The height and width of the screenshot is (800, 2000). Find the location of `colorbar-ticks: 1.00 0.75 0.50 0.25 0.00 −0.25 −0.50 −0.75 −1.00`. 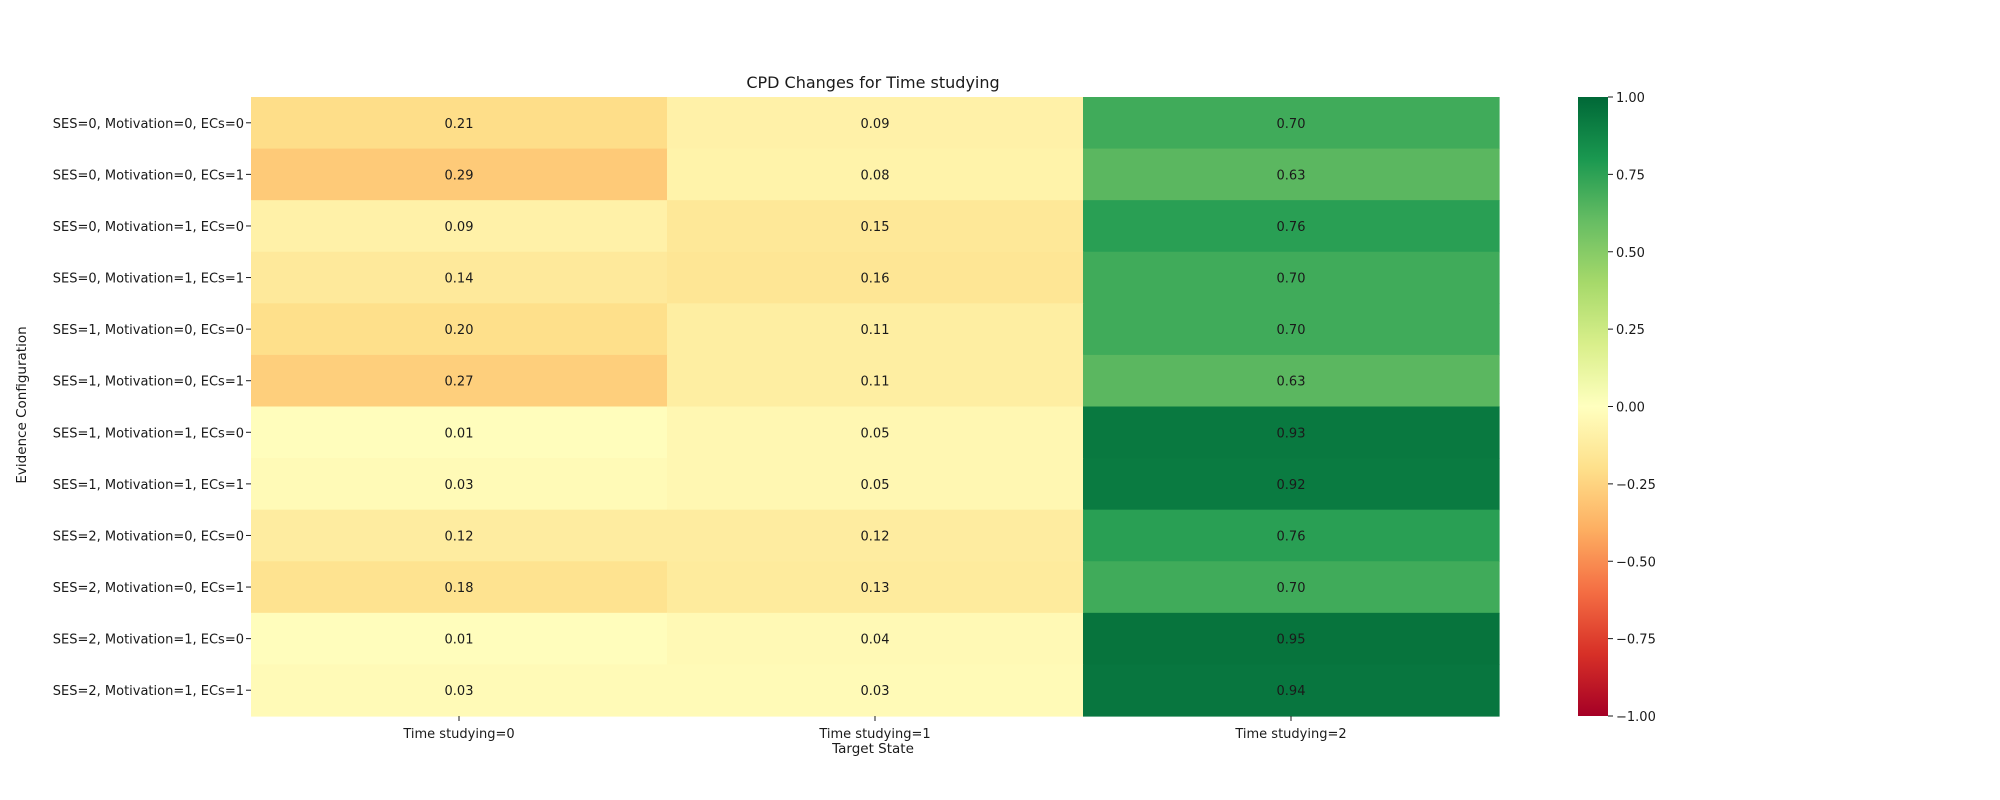

colorbar-ticks: 1.00 0.75 0.50 0.25 0.00 −0.25 −0.50 −0.75 −1.00 is located at coordinates (1632, 408).